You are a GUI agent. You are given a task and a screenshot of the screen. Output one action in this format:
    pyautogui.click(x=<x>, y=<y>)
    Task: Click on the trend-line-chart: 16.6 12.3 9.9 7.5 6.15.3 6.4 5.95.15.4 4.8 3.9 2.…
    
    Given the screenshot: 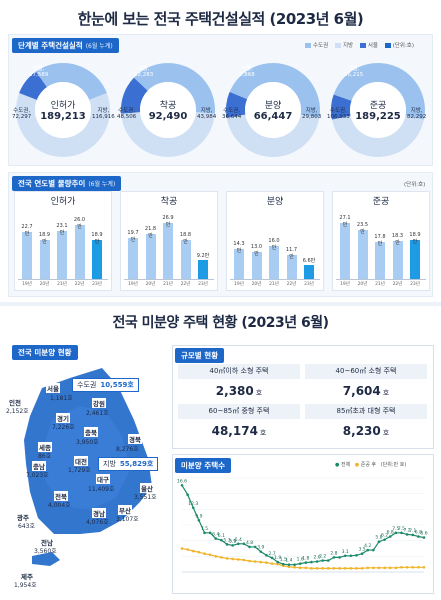 What is the action you would take?
    pyautogui.click(x=302, y=525)
    